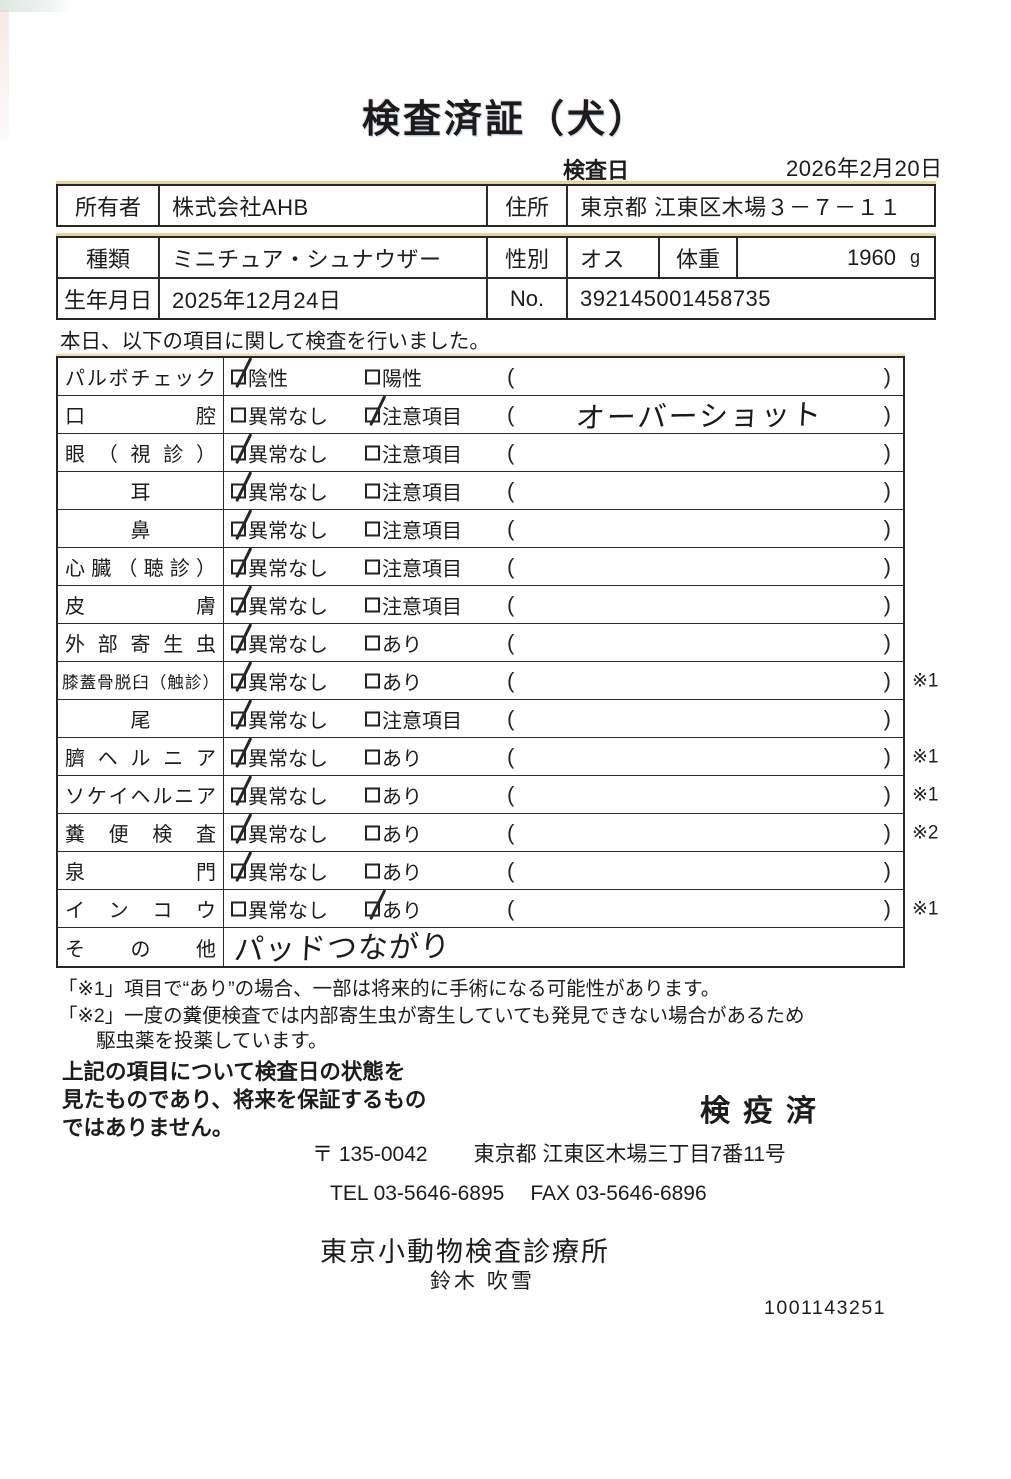  Describe the element at coordinates (148, 1128) in the screenshot. I see `disclaimer-line-3: ではありません。` at that location.